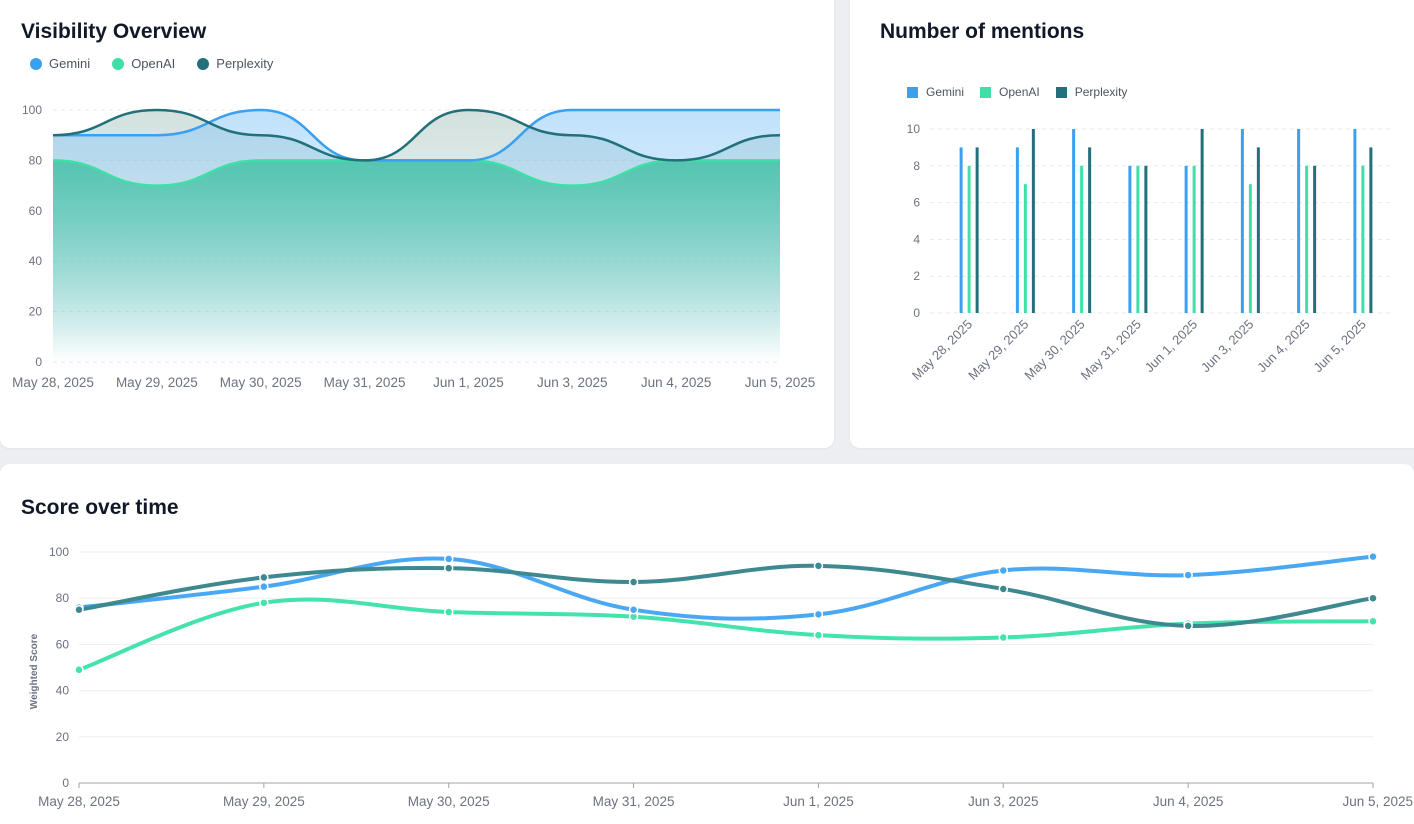 The height and width of the screenshot is (824, 1414). Describe the element at coordinates (416, 261) in the screenshot. I see `area-fill-openai` at that location.